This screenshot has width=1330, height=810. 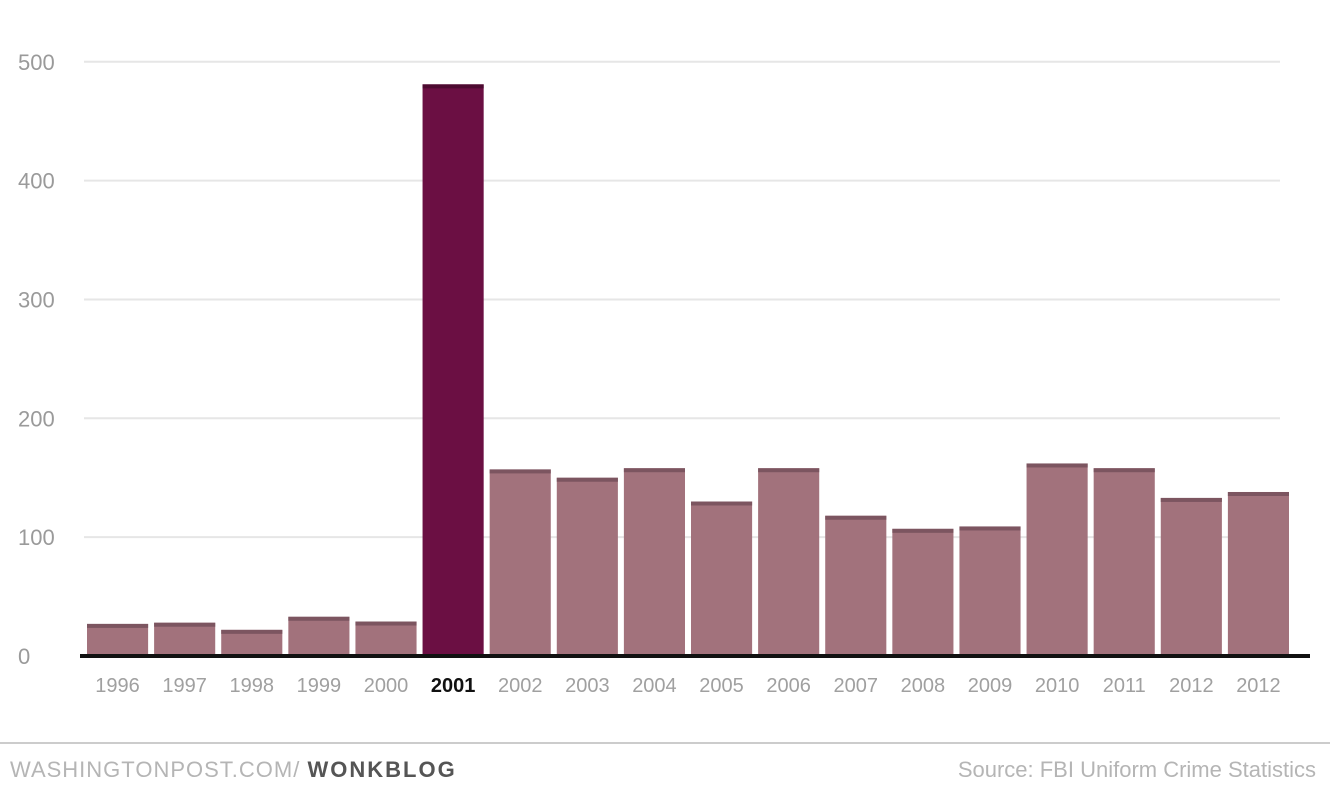 I want to click on footer-divider, so click(x=665, y=743).